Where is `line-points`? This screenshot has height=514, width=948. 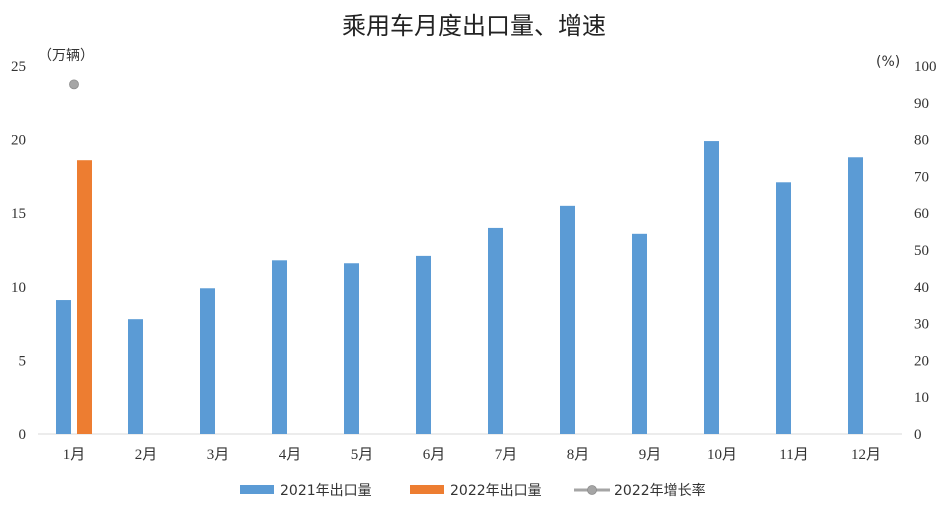
line-points is located at coordinates (74, 84).